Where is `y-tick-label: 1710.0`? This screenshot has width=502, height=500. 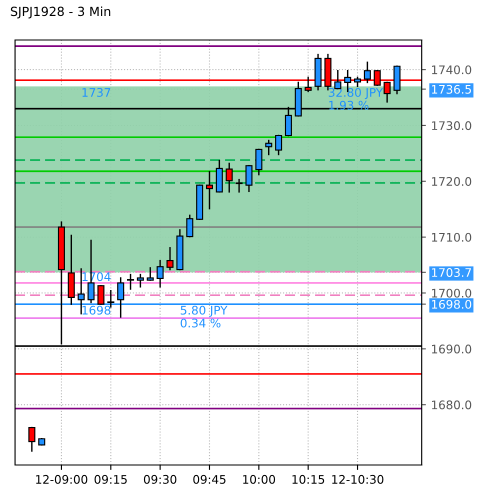
y-tick-label: 1710.0 is located at coordinates (452, 237).